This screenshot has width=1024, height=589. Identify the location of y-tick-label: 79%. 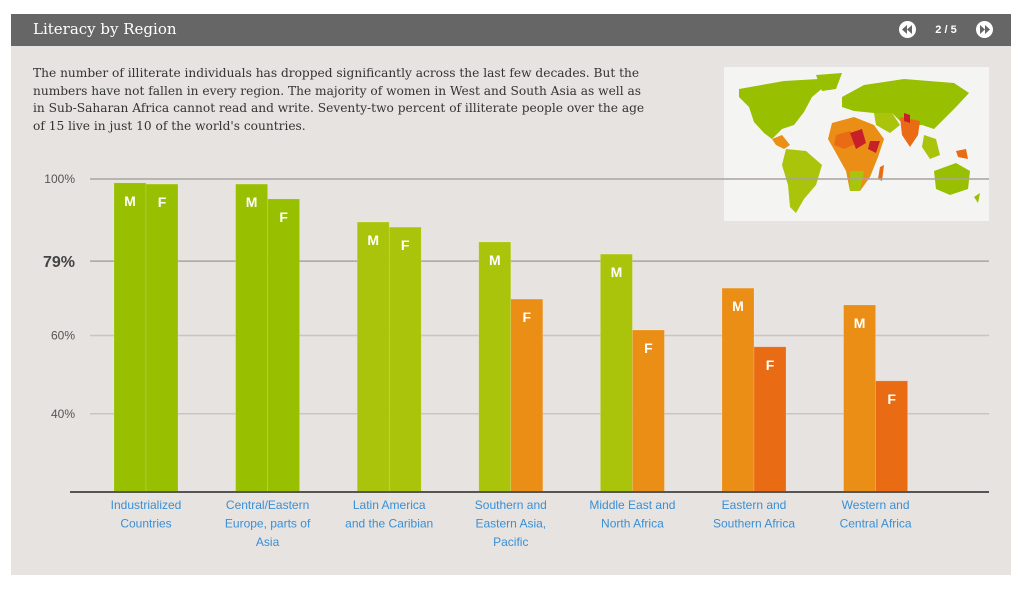
(59, 262).